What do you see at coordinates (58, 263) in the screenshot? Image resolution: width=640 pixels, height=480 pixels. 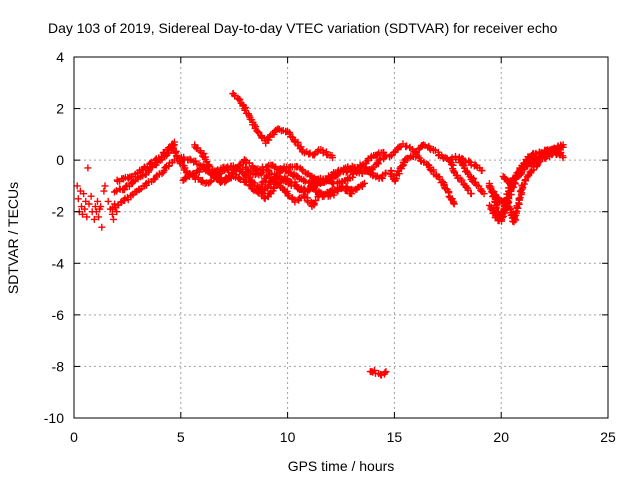 I see `y-tick-label: -4` at bounding box center [58, 263].